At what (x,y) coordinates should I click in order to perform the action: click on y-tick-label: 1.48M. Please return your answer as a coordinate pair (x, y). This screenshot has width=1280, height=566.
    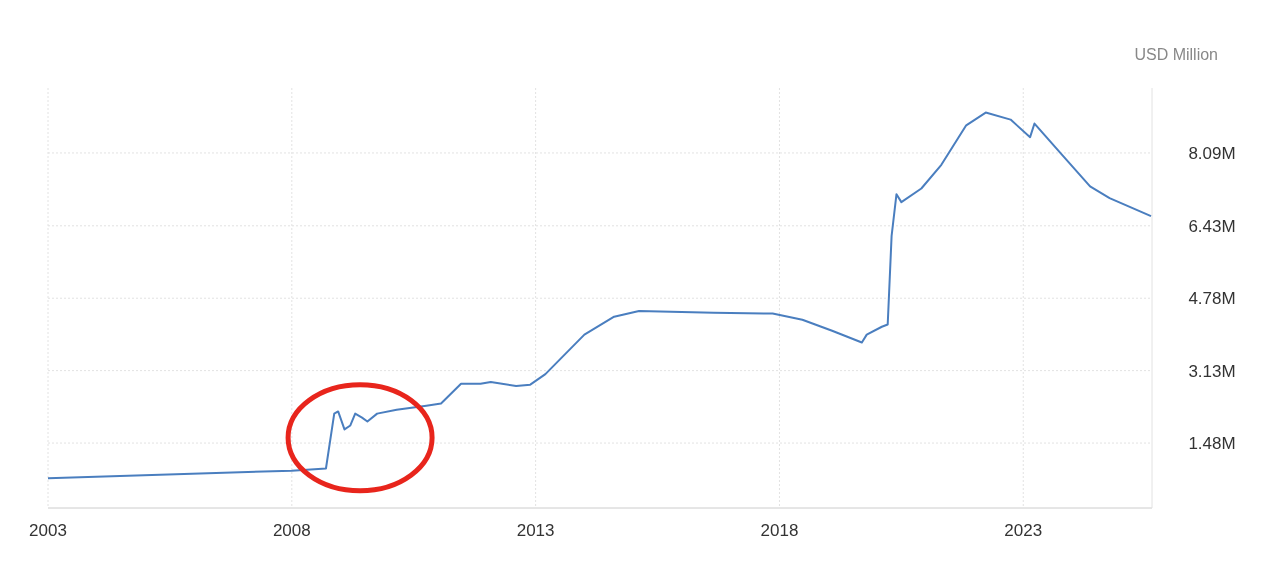
    Looking at the image, I should click on (1212, 444).